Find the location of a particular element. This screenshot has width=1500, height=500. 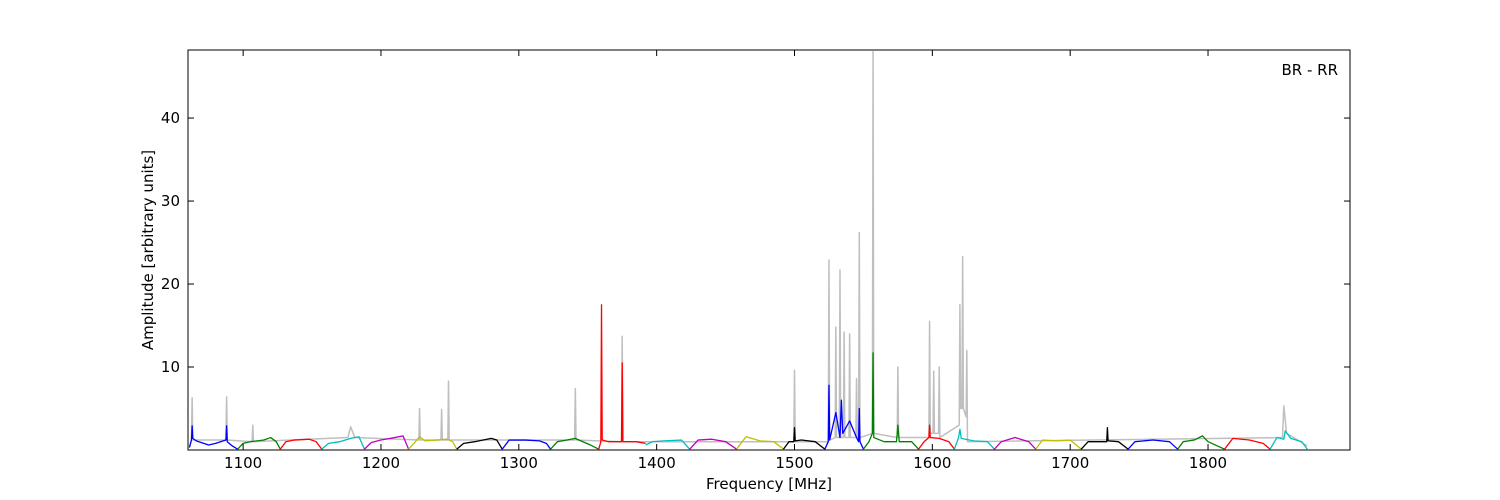

x-tick-label: 1500 is located at coordinates (794, 463).